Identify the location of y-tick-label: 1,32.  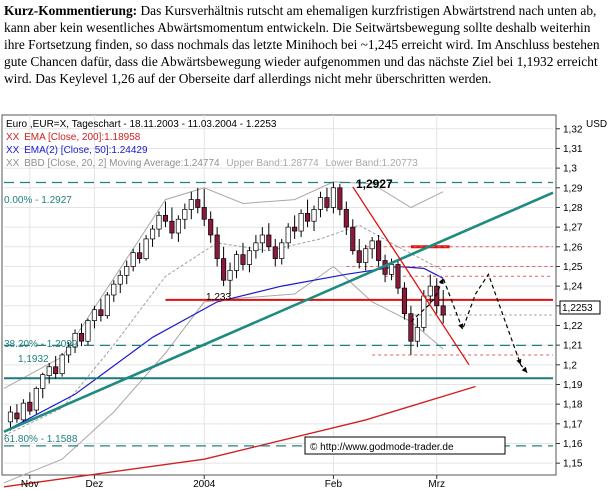
(573, 129).